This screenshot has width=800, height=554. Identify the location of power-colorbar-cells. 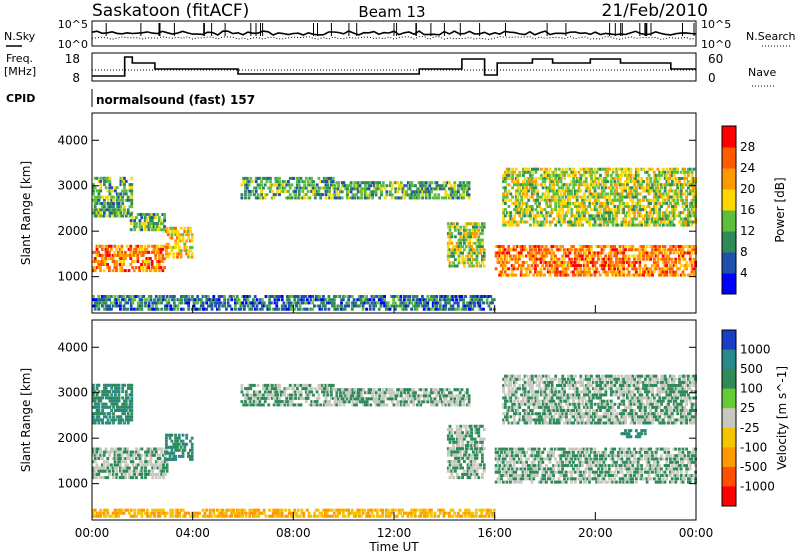
(729, 210).